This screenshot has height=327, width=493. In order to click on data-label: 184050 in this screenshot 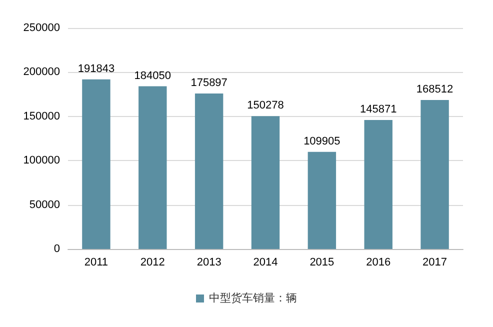, I will do `click(152, 76)`.